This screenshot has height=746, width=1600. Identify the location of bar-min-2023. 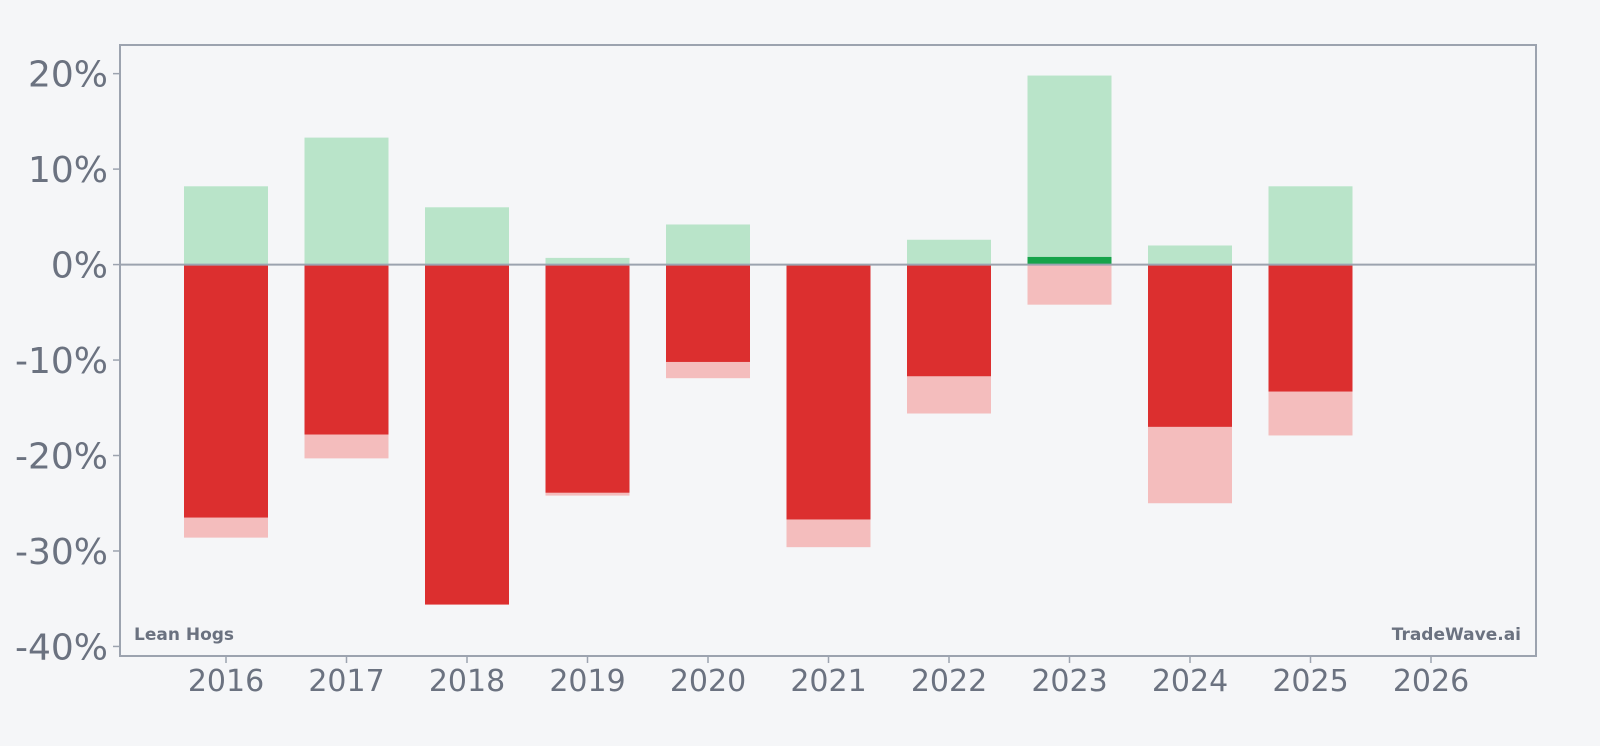
(1069, 284).